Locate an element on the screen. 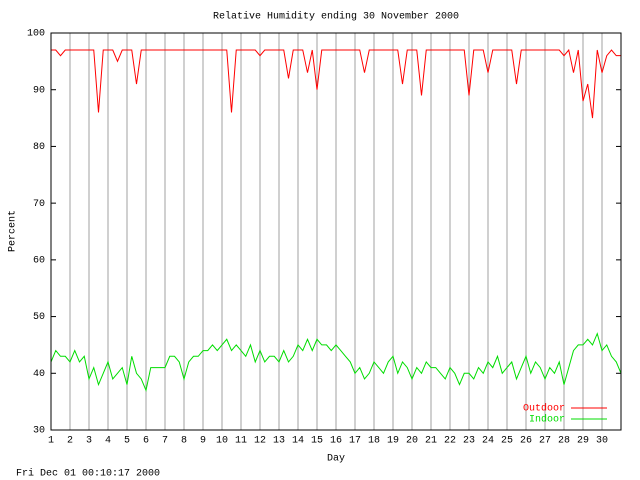  x-tick-label: 17 is located at coordinates (355, 441).